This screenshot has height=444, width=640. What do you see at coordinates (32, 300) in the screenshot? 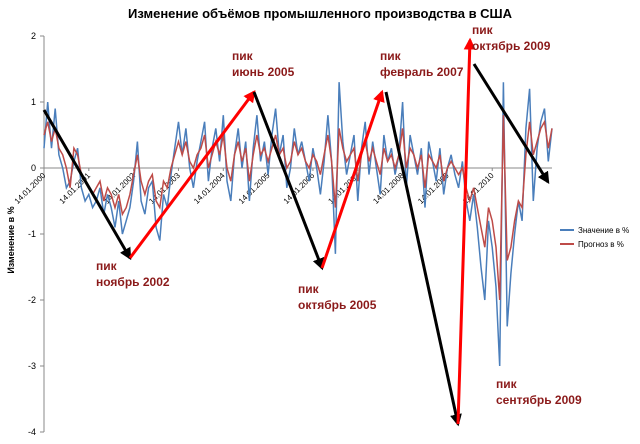
I see `y-tick-label: -2` at bounding box center [32, 300].